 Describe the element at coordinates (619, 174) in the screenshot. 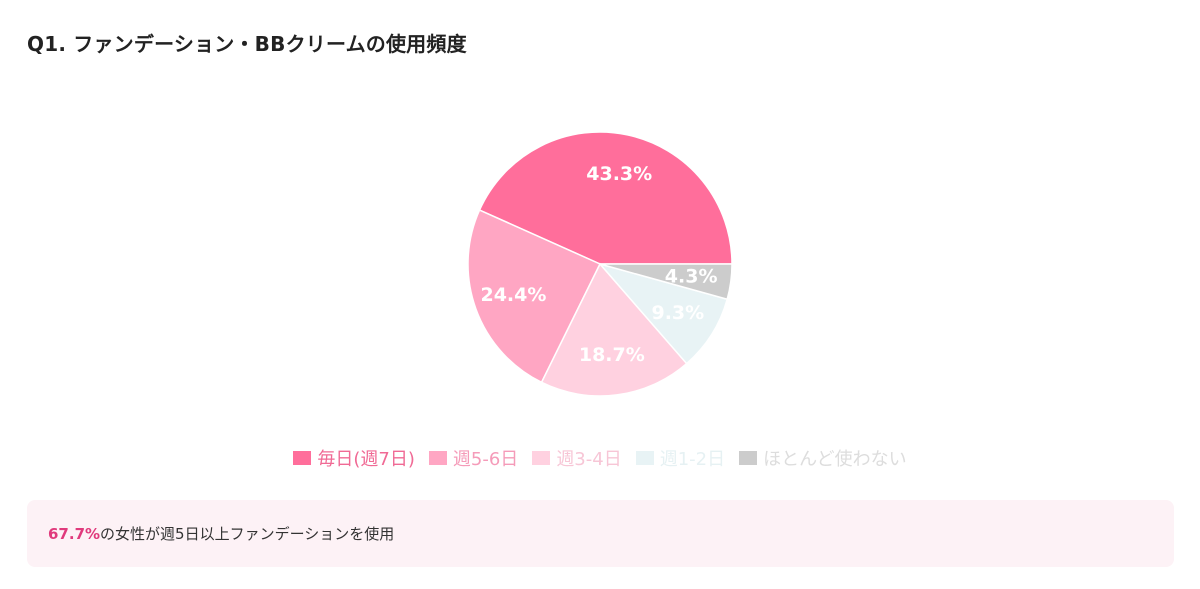

I see `slice-value-label-0: 43.3%` at that location.